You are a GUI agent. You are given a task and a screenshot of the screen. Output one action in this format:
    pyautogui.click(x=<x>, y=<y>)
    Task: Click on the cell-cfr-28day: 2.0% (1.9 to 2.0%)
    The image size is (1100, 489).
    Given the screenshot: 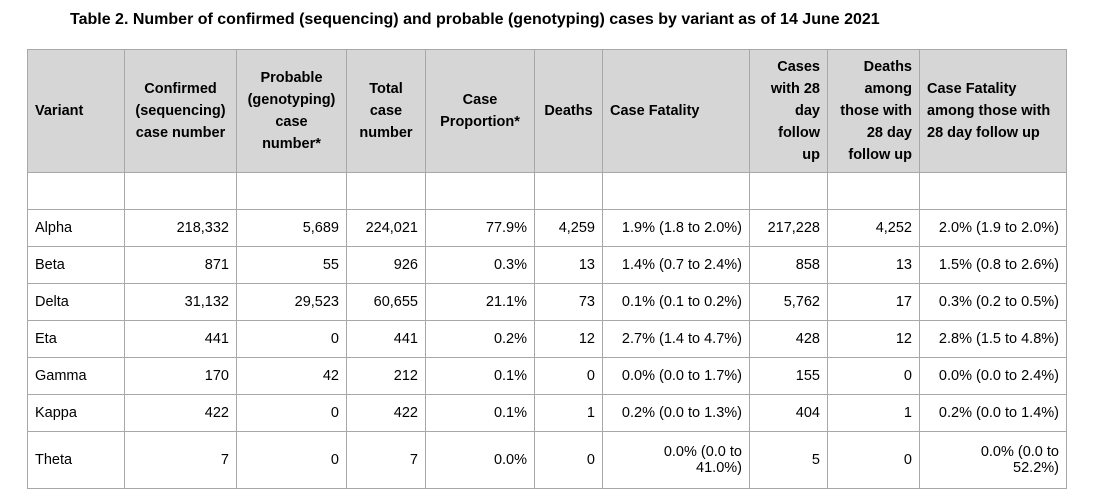 What is the action you would take?
    pyautogui.click(x=993, y=228)
    